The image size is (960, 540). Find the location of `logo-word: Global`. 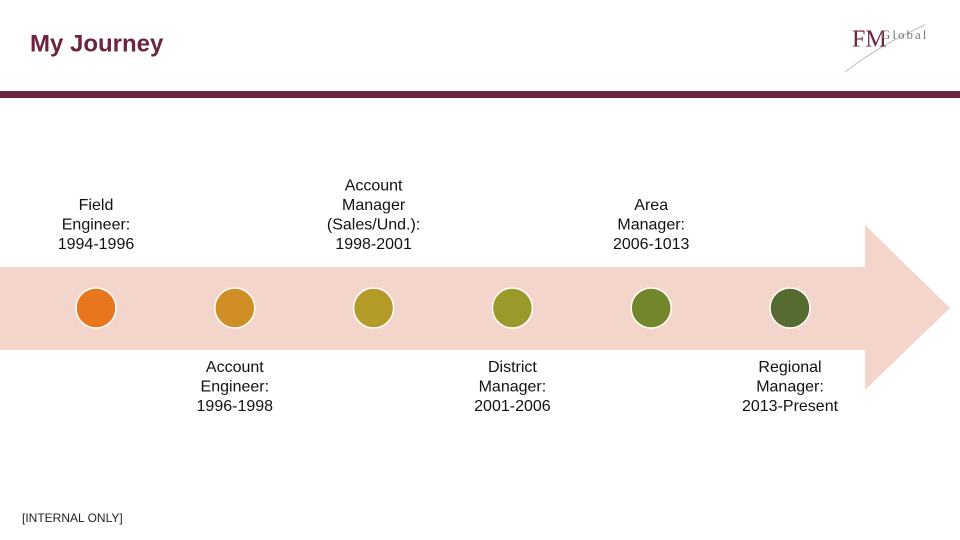

logo-word: Global is located at coordinates (904, 34).